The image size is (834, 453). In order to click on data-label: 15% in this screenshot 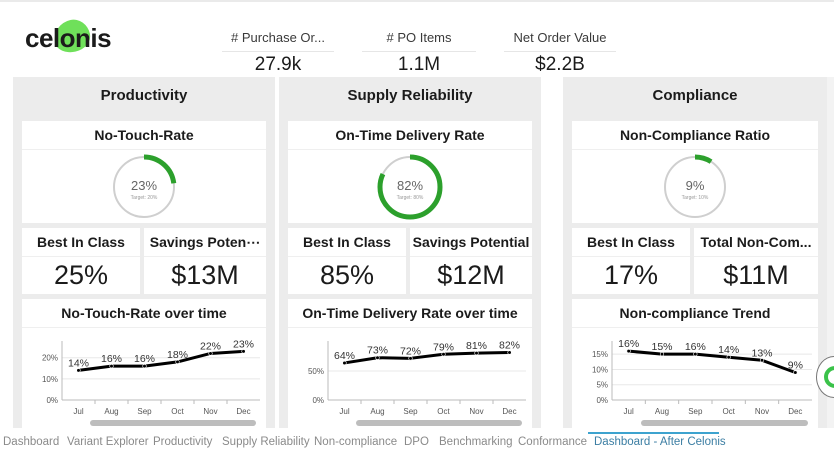, I will do `click(661, 347)`.